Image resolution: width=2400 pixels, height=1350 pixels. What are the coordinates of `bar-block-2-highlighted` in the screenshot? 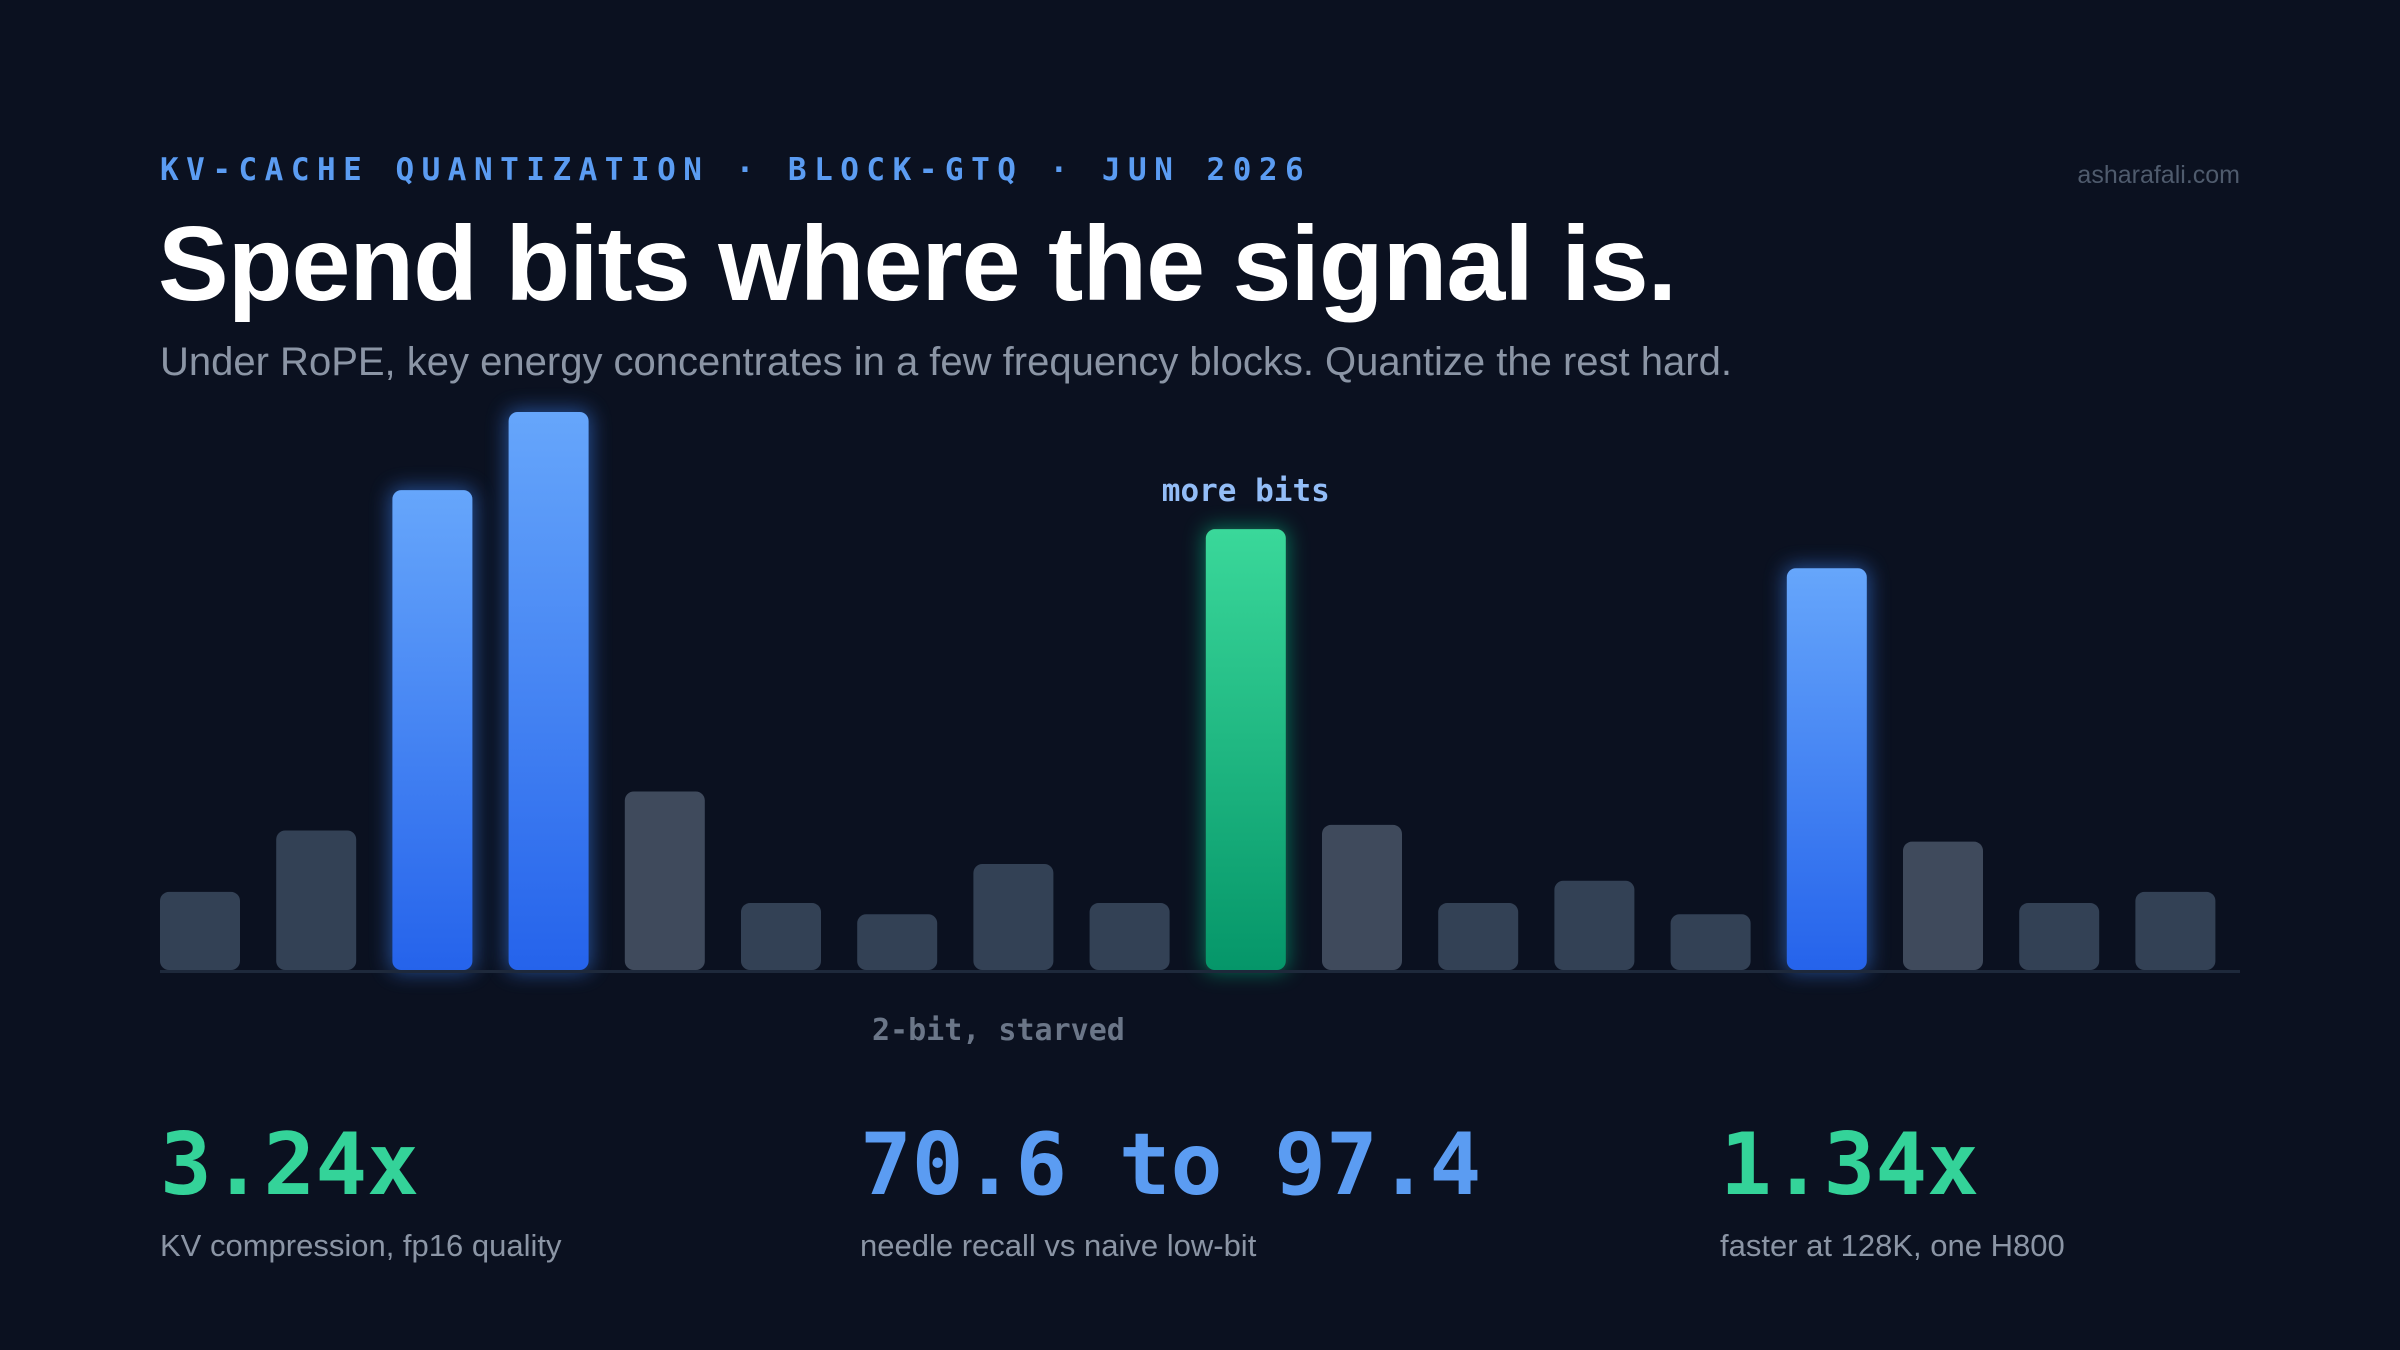 It's located at (432, 730).